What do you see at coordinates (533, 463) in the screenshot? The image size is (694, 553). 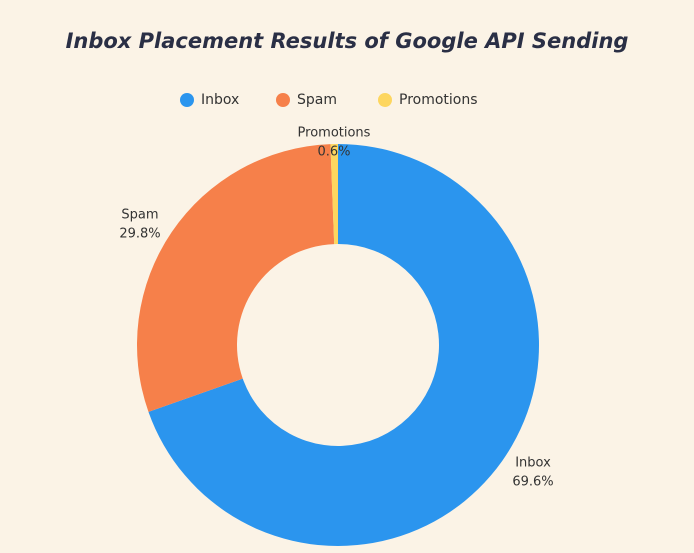 I see `slice-category-label: Inbox` at bounding box center [533, 463].